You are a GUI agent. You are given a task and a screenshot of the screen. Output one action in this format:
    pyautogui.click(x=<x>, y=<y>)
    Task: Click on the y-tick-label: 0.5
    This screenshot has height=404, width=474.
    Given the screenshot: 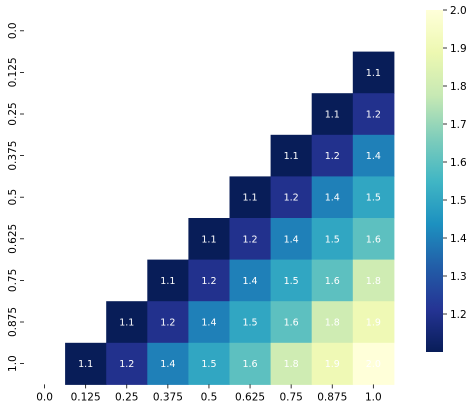 What is the action you would take?
    pyautogui.click(x=13, y=197)
    